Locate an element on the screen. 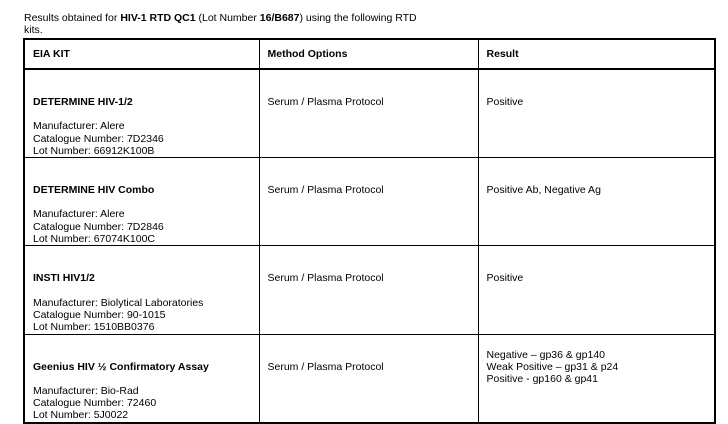 The image size is (728, 424). header-eia-kit: EIA KIT is located at coordinates (141, 54).